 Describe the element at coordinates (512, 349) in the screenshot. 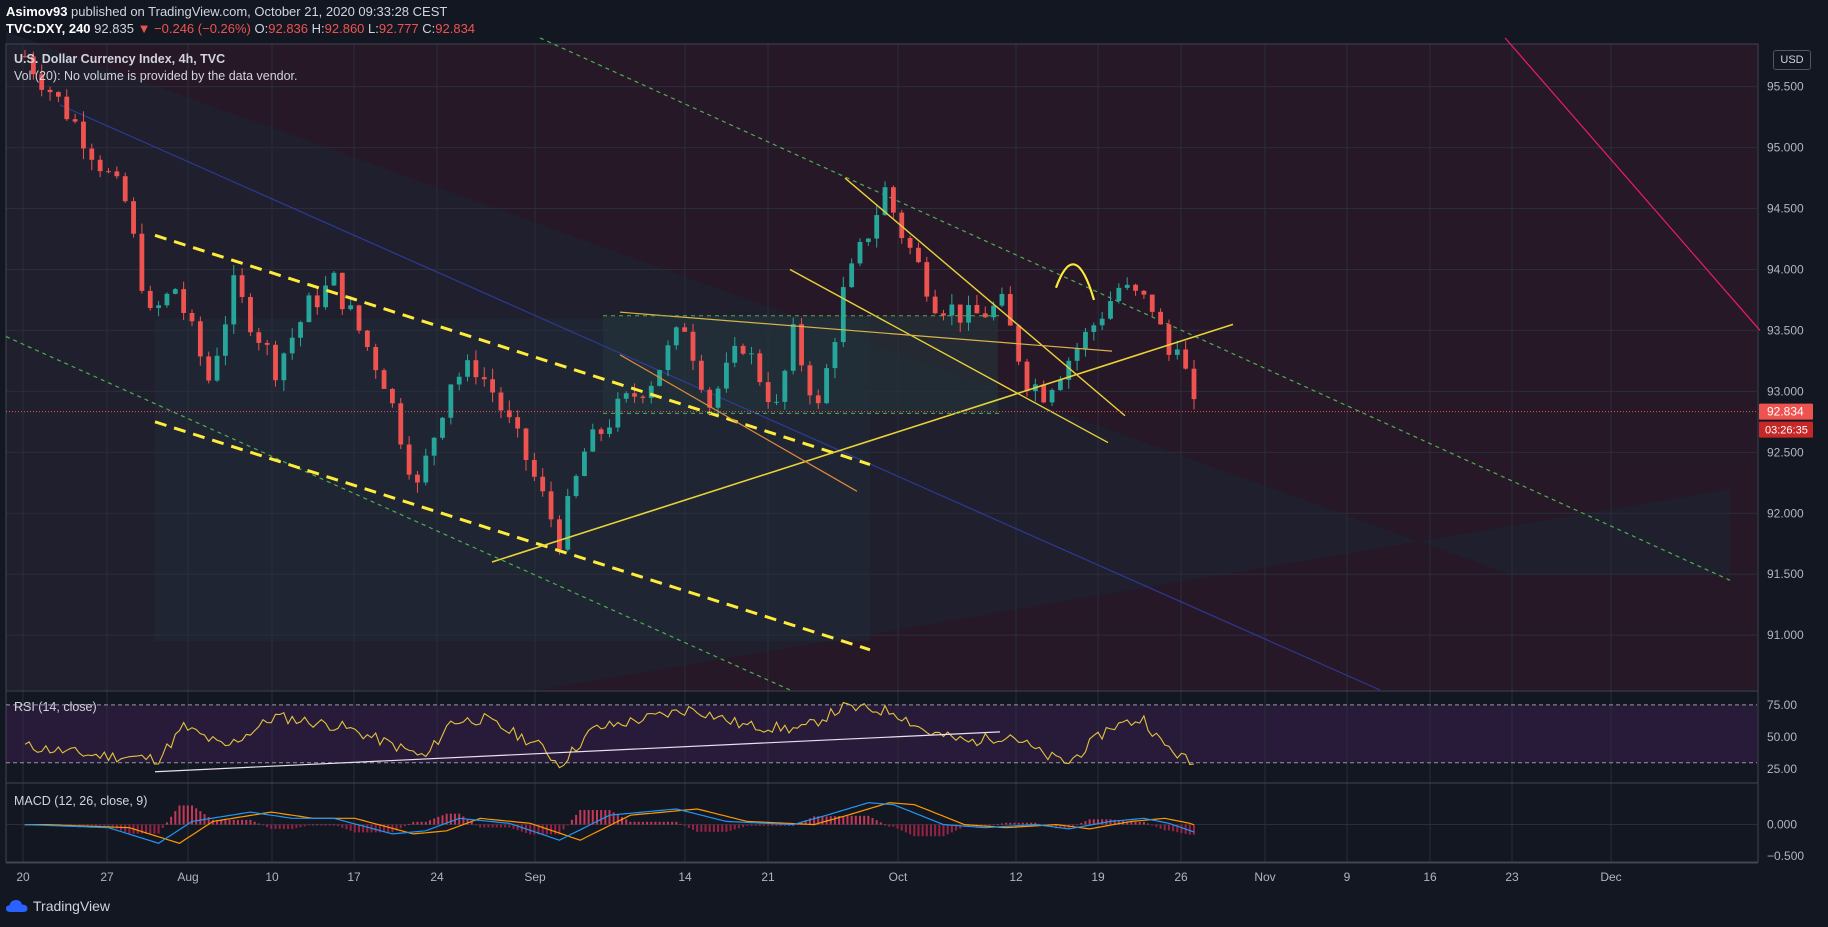

I see `desc-channel-upper` at that location.